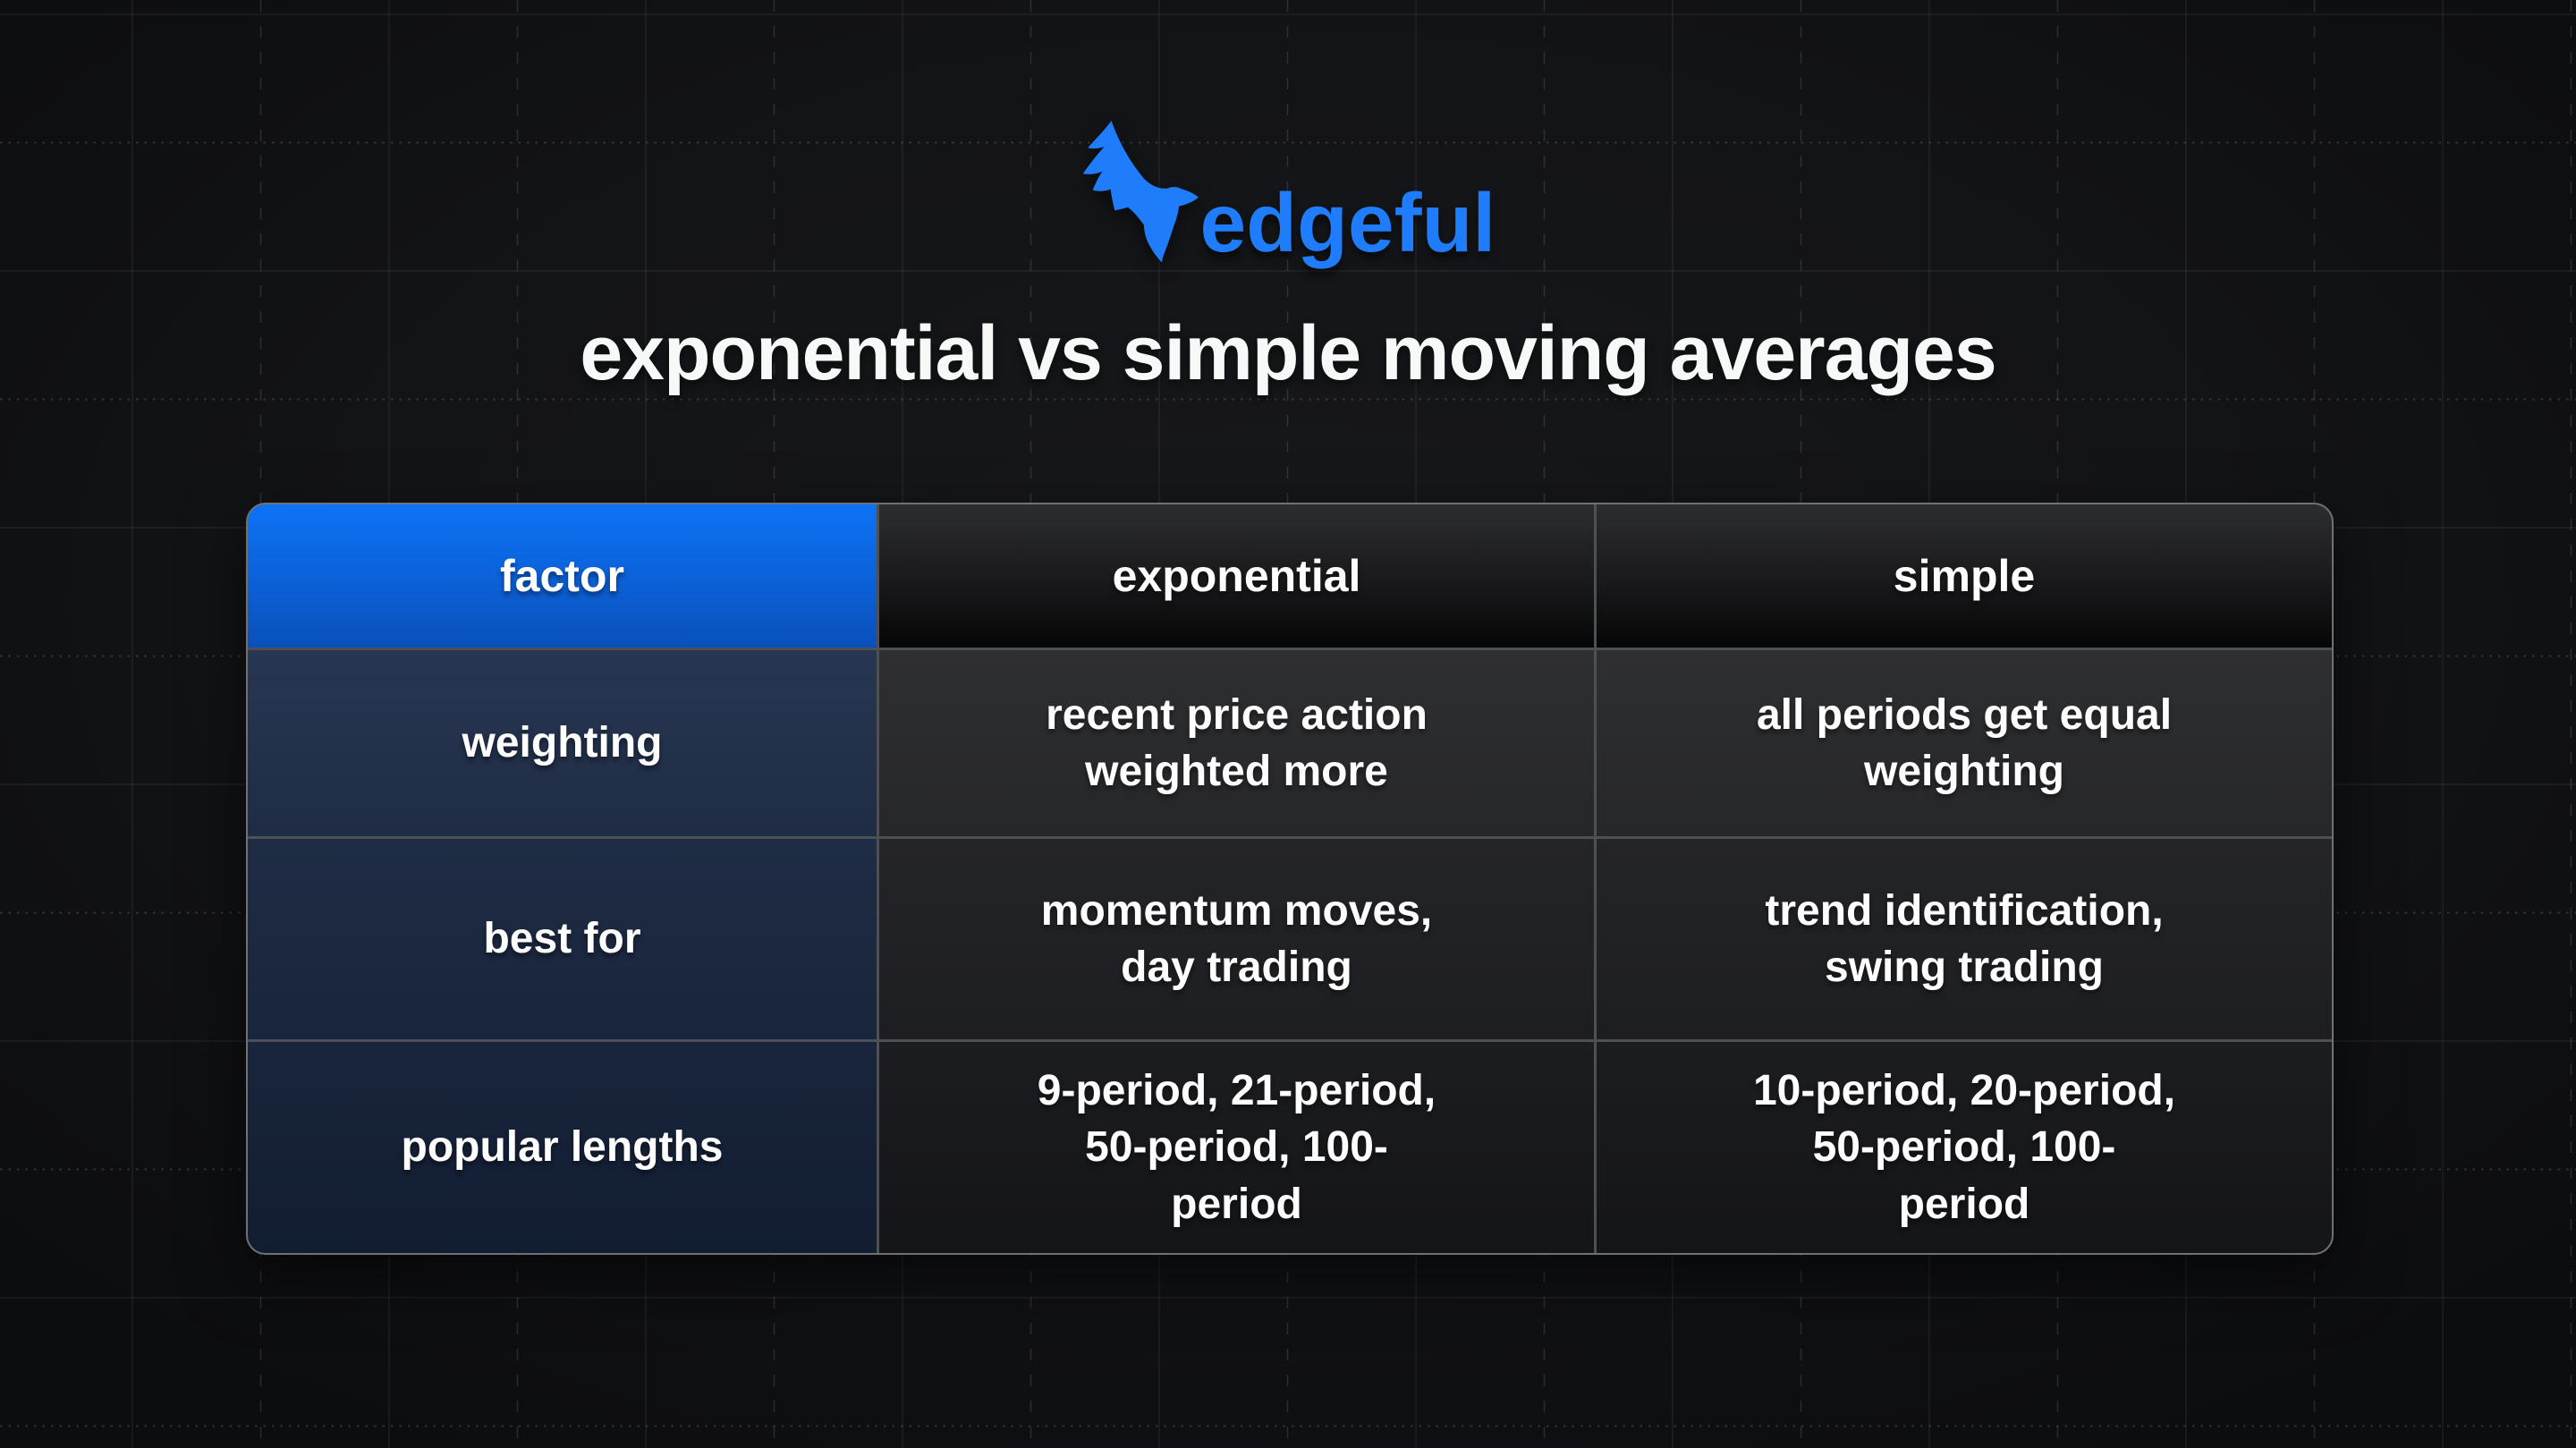  What do you see at coordinates (1347, 223) in the screenshot?
I see `brand-name: edgeful` at bounding box center [1347, 223].